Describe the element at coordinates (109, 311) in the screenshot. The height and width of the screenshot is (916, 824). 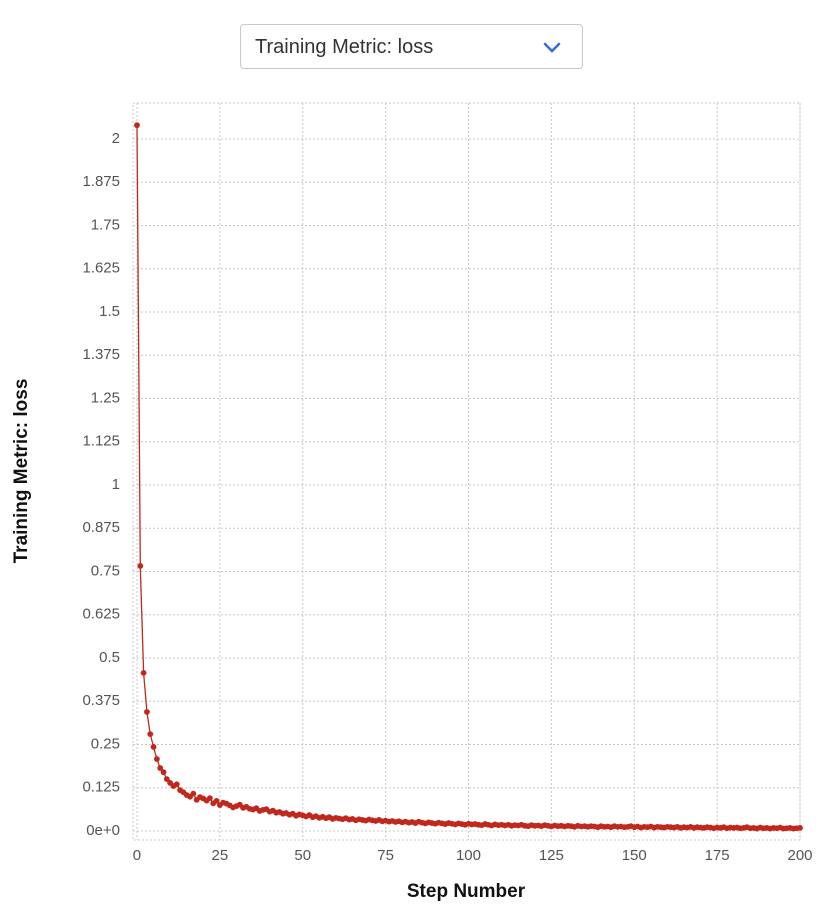
I see `y-tick-label: 1.5` at that location.